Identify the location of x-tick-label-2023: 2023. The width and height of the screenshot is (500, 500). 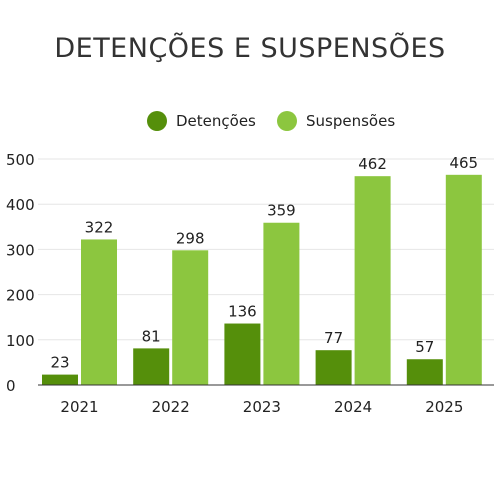
(262, 407).